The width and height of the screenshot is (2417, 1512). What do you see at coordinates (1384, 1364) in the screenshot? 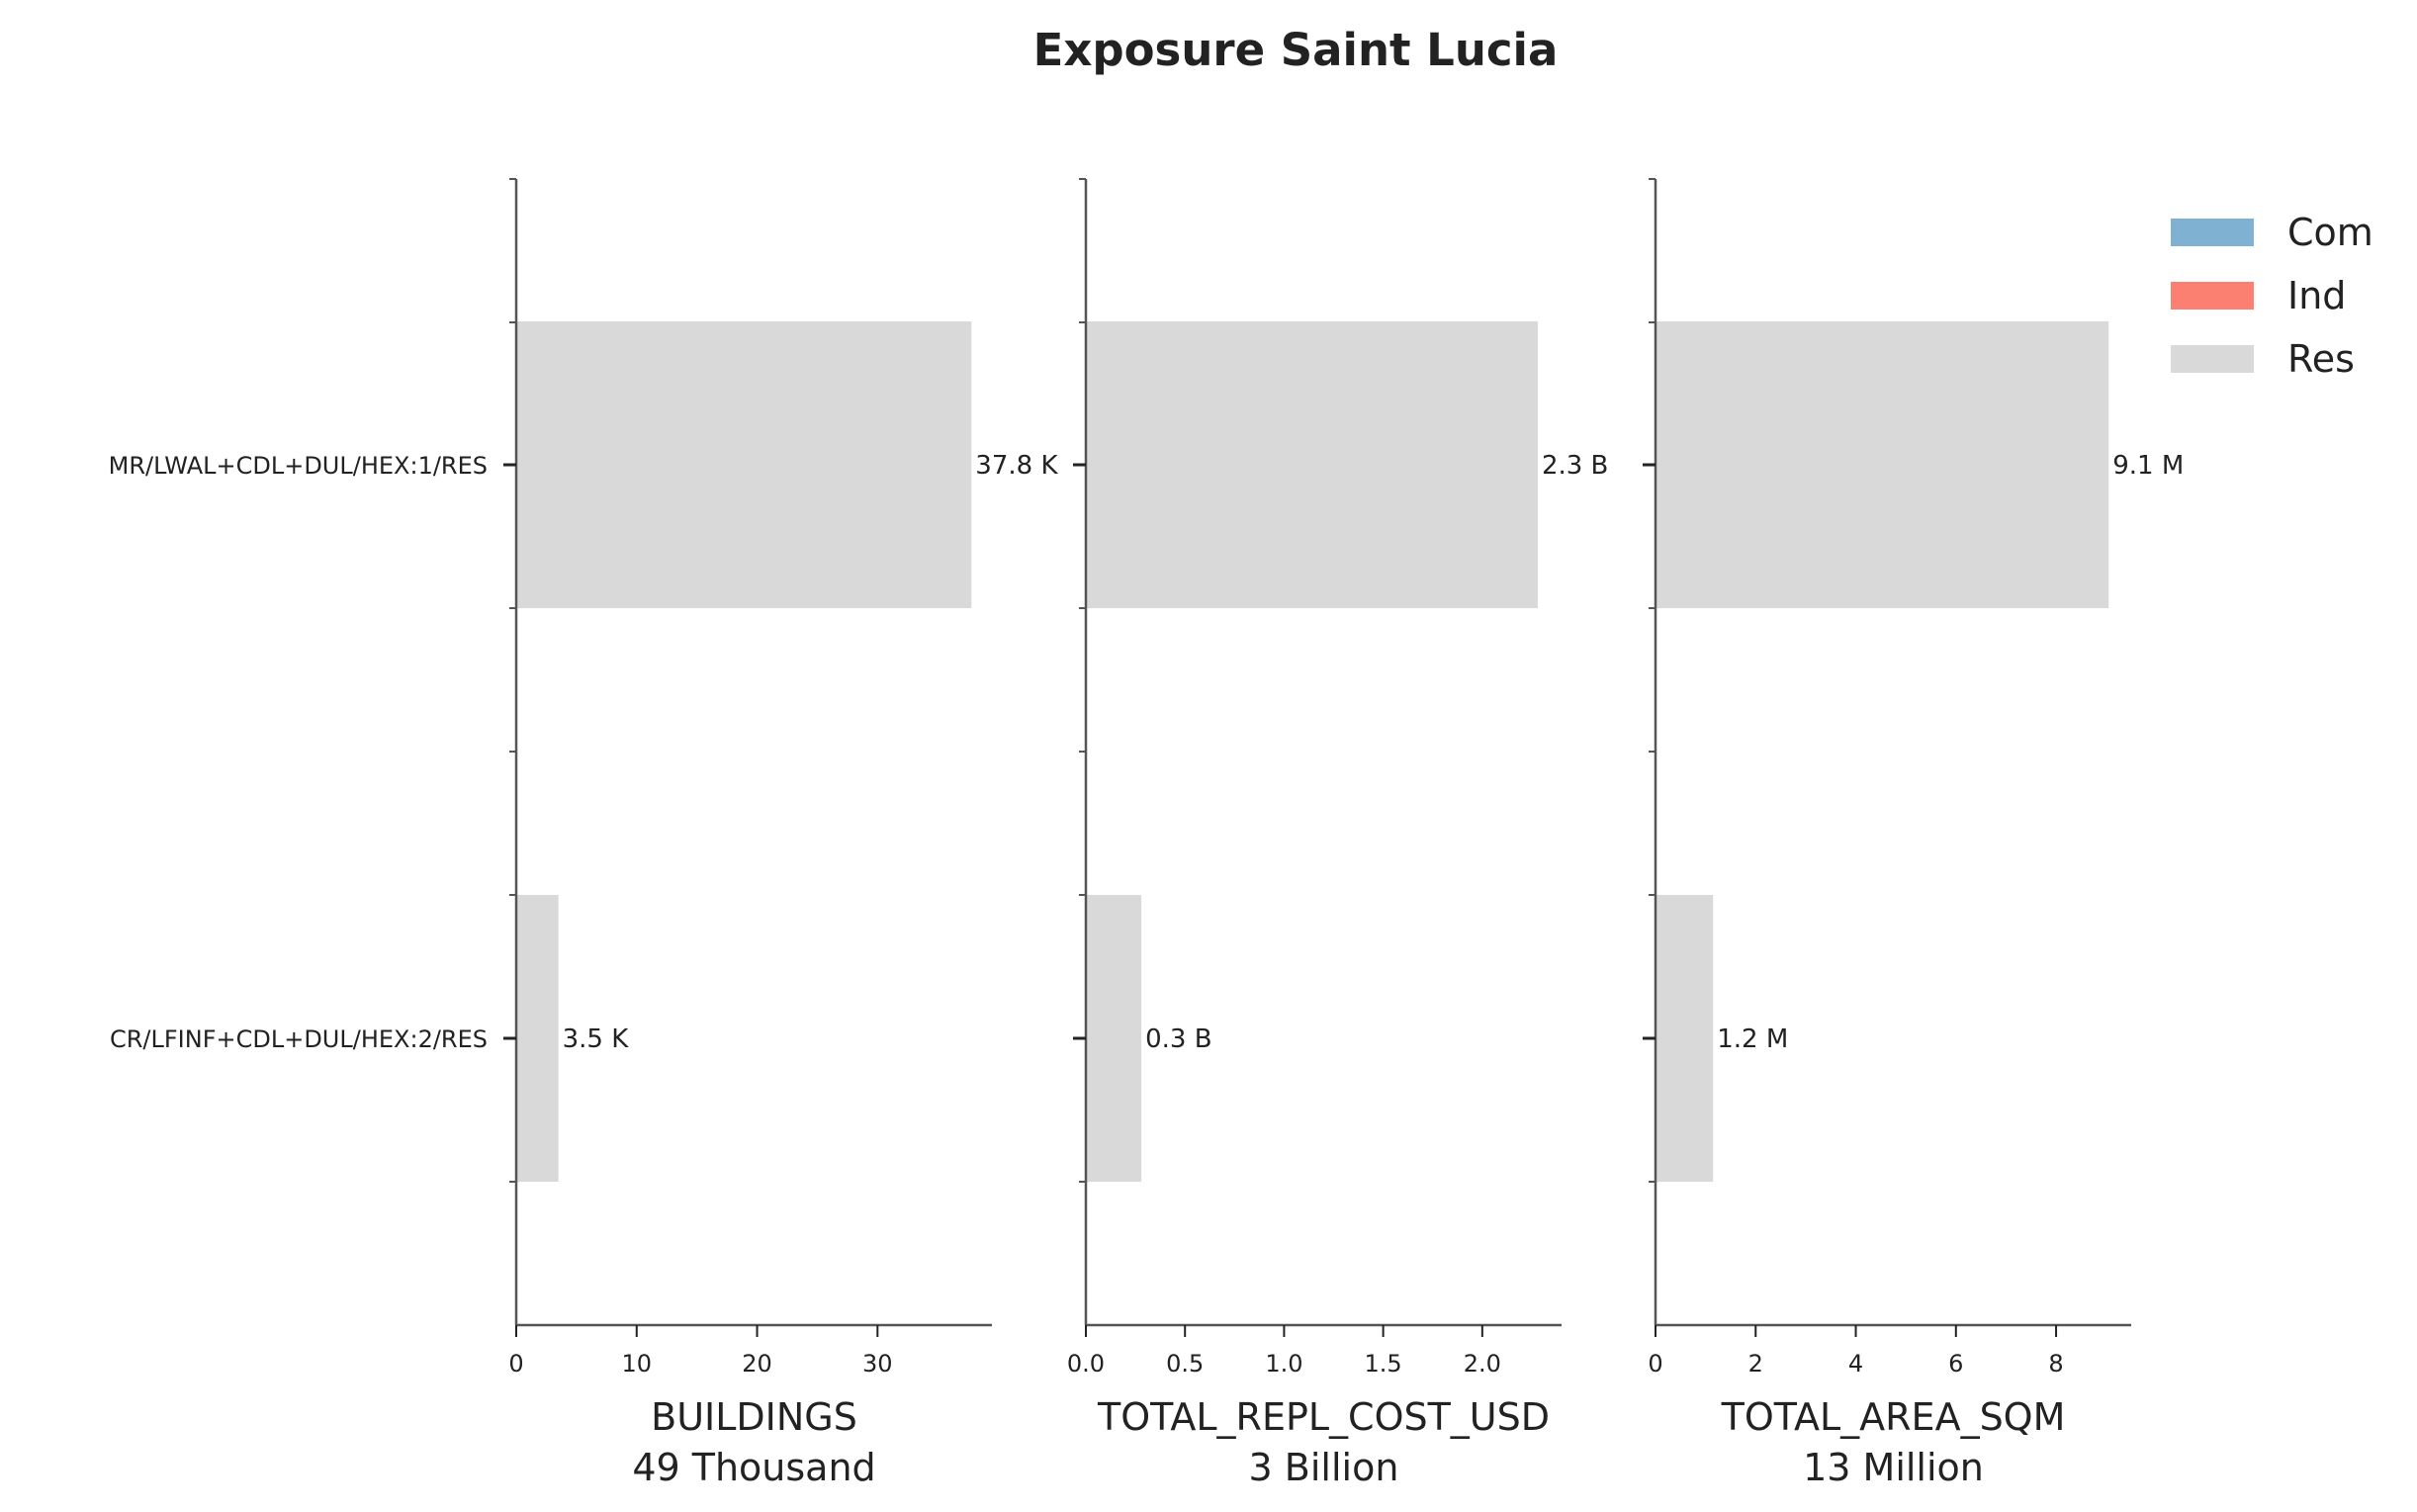
I see `x-tick-label-2-4: 1.5` at bounding box center [1384, 1364].